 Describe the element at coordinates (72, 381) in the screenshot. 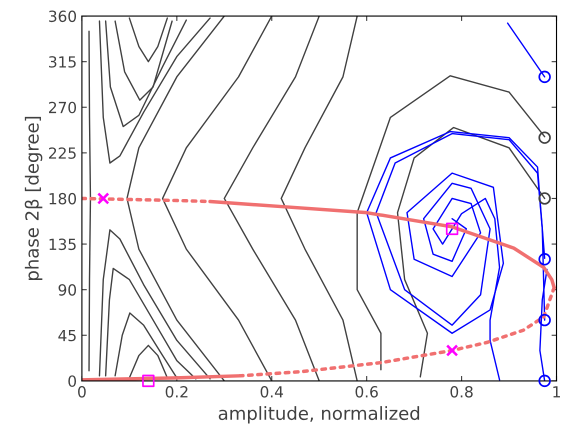

I see `y-tick-label: 0` at that location.